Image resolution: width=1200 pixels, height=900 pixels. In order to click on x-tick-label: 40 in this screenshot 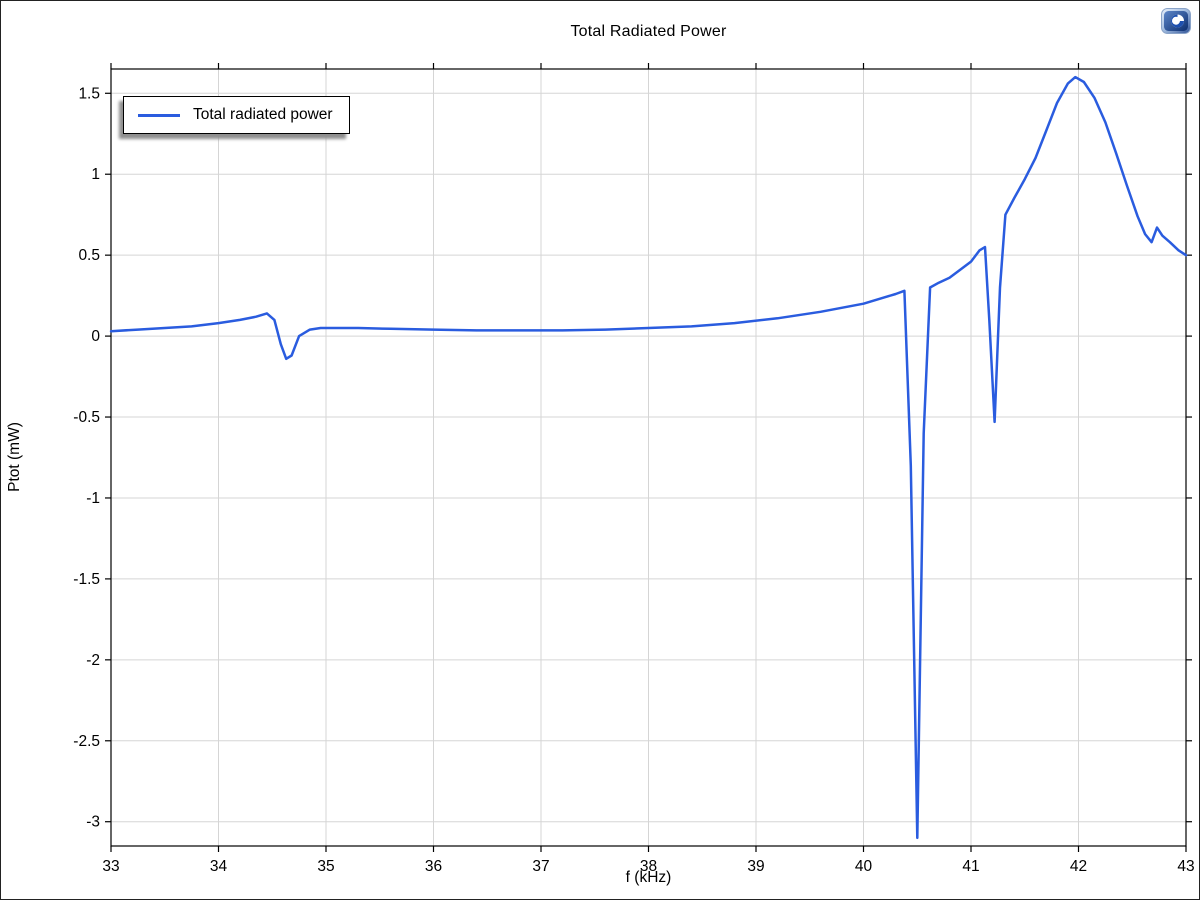, I will do `click(864, 866)`.